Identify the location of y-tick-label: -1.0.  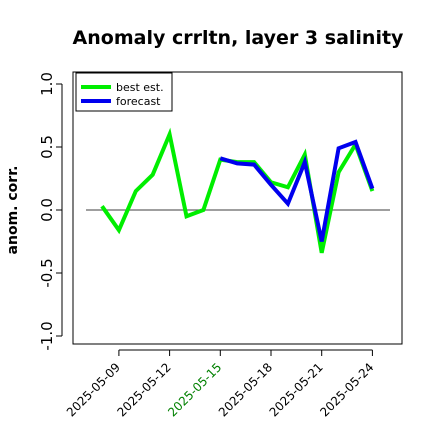
(47, 335).